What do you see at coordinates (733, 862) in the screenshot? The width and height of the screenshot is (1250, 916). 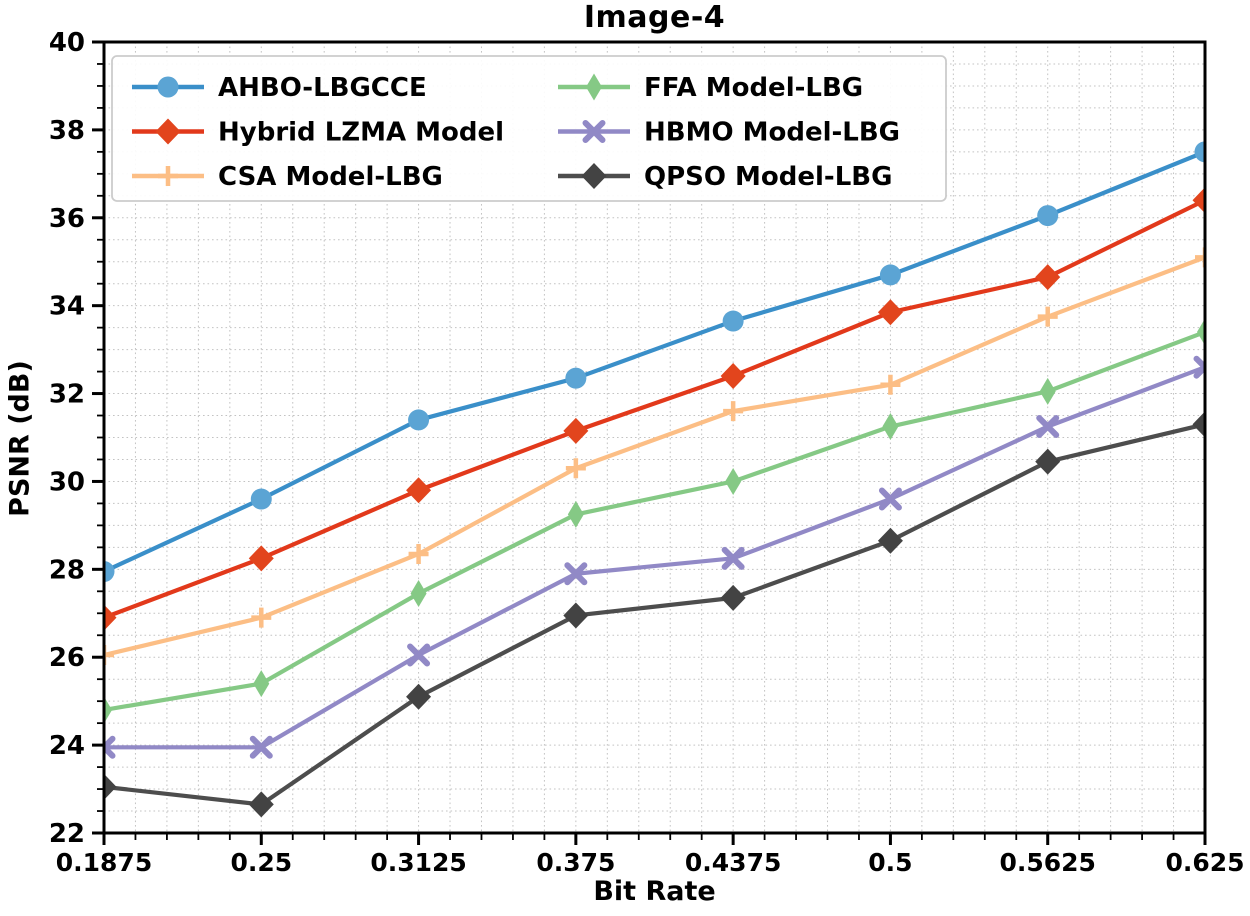 I see `x-tick-label: 0.4375` at bounding box center [733, 862].